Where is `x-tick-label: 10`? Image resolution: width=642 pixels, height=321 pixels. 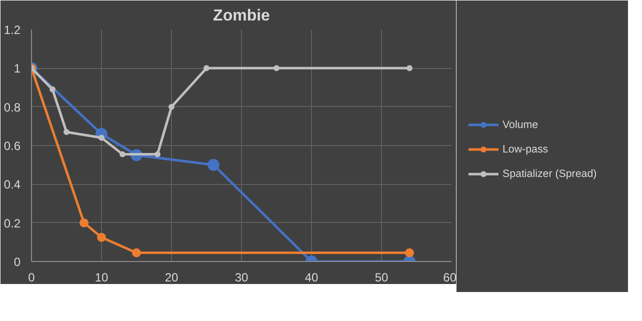
x-tick-label: 10 is located at coordinates (101, 277).